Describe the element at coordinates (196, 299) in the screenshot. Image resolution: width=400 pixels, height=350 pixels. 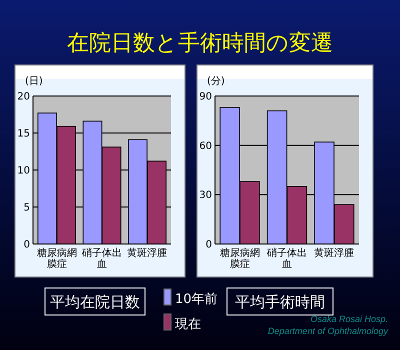
I see `legend-label: 10年前` at that location.